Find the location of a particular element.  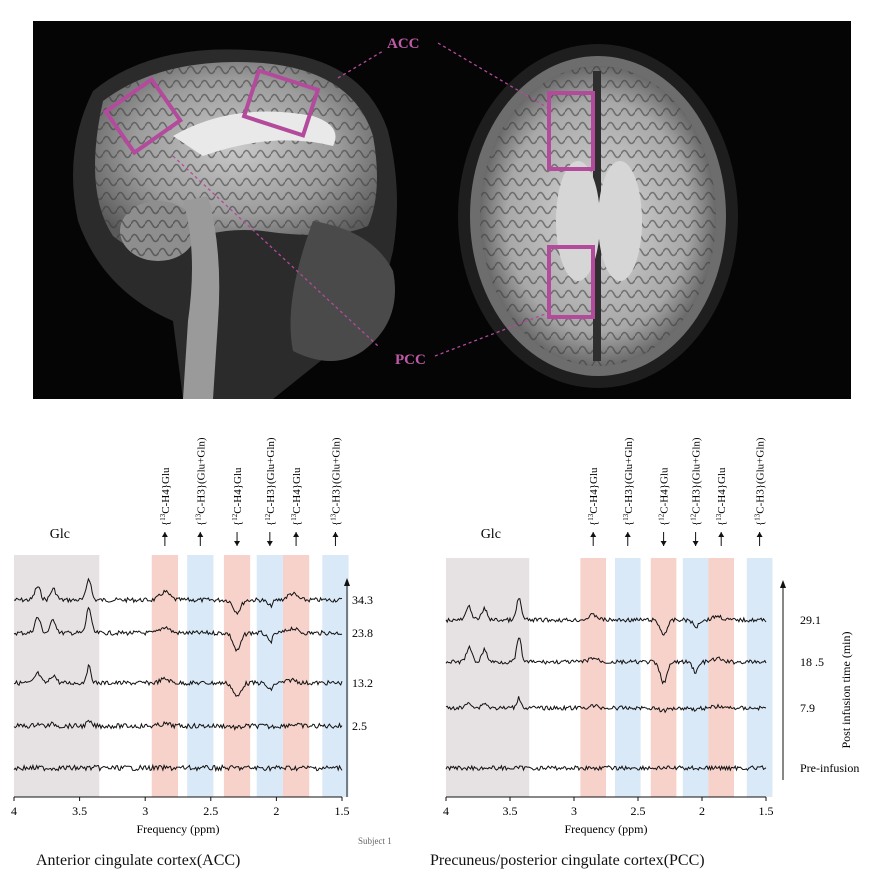

pcc-glc-label: Glc is located at coordinates (491, 534).